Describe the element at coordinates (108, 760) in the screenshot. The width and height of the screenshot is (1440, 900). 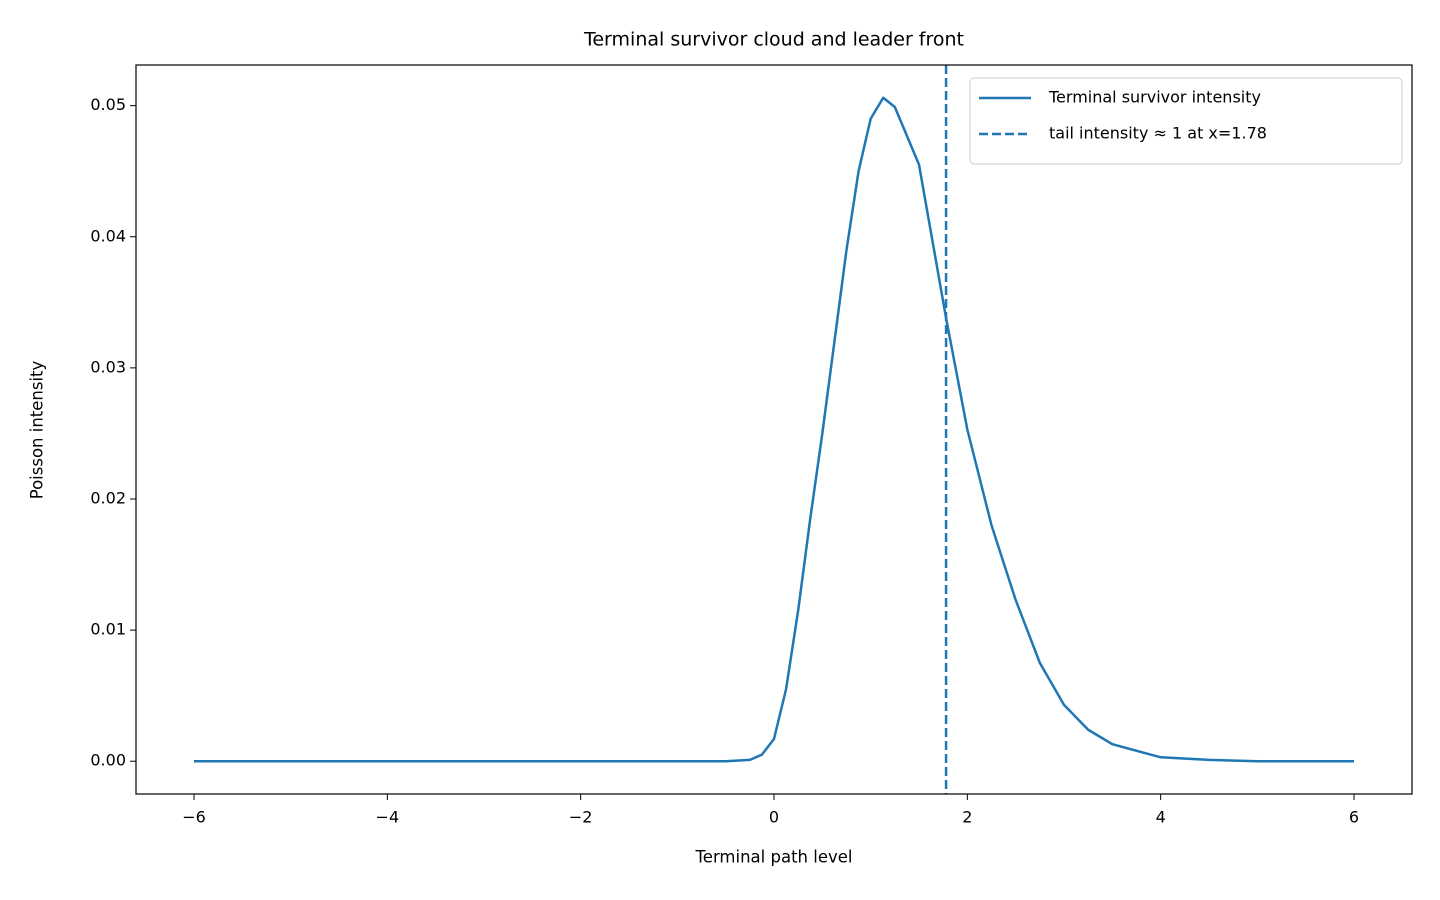
I see `y-tick-label: 0.00` at that location.